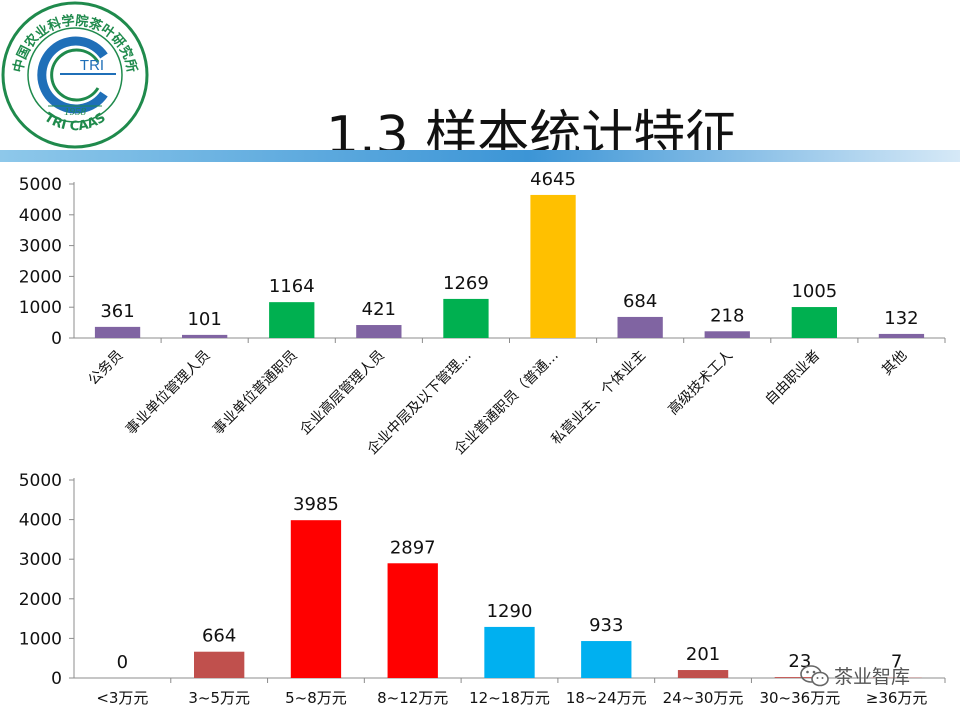  I want to click on data-label: 132, so click(901, 318).